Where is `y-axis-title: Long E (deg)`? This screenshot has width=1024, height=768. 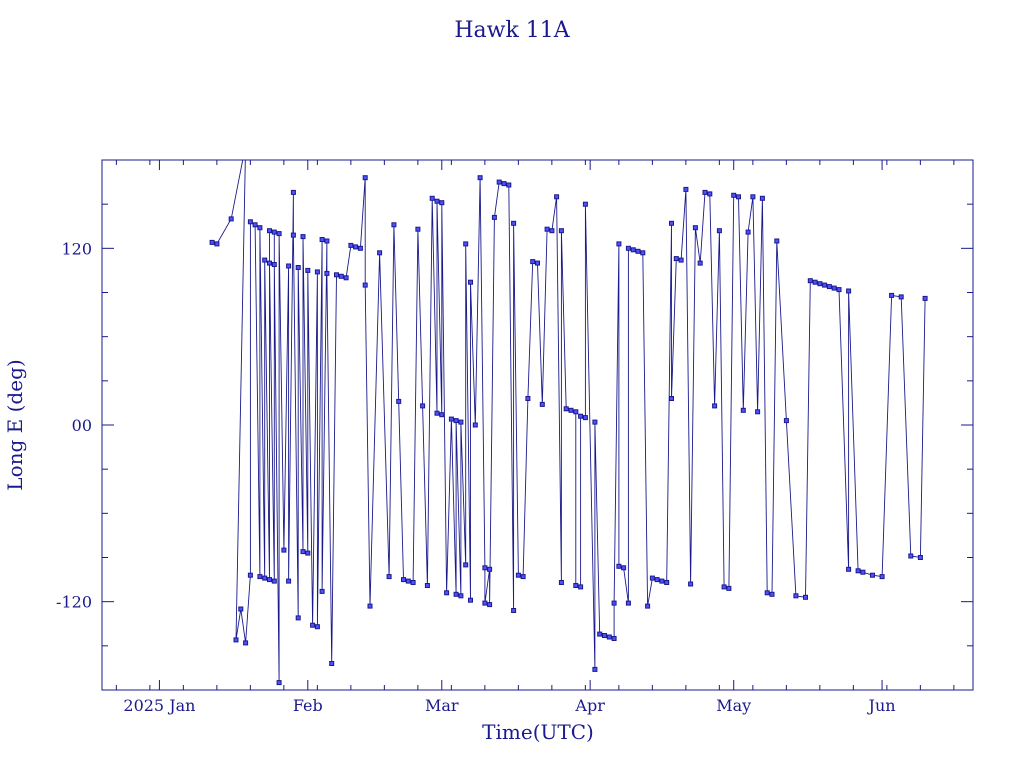 y-axis-title: Long E (deg) is located at coordinates (15, 424).